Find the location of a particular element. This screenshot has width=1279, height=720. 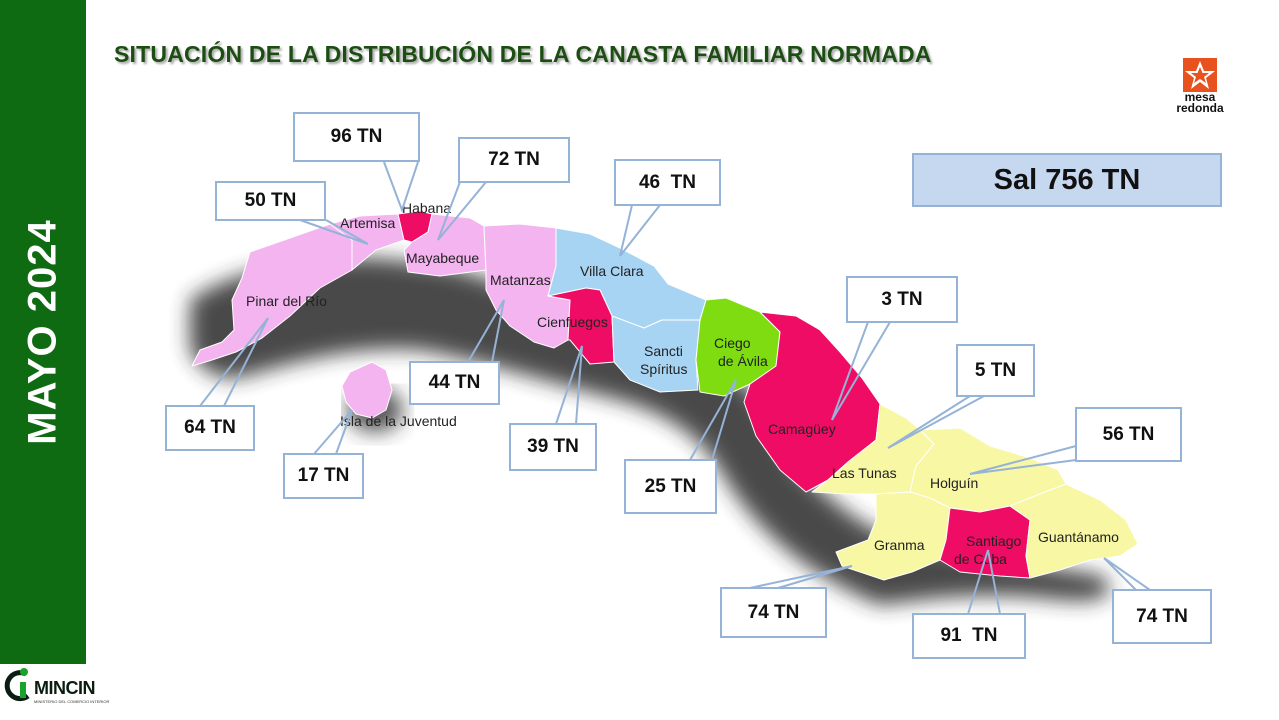

callout-mayabeque: 72 TN is located at coordinates (514, 160).